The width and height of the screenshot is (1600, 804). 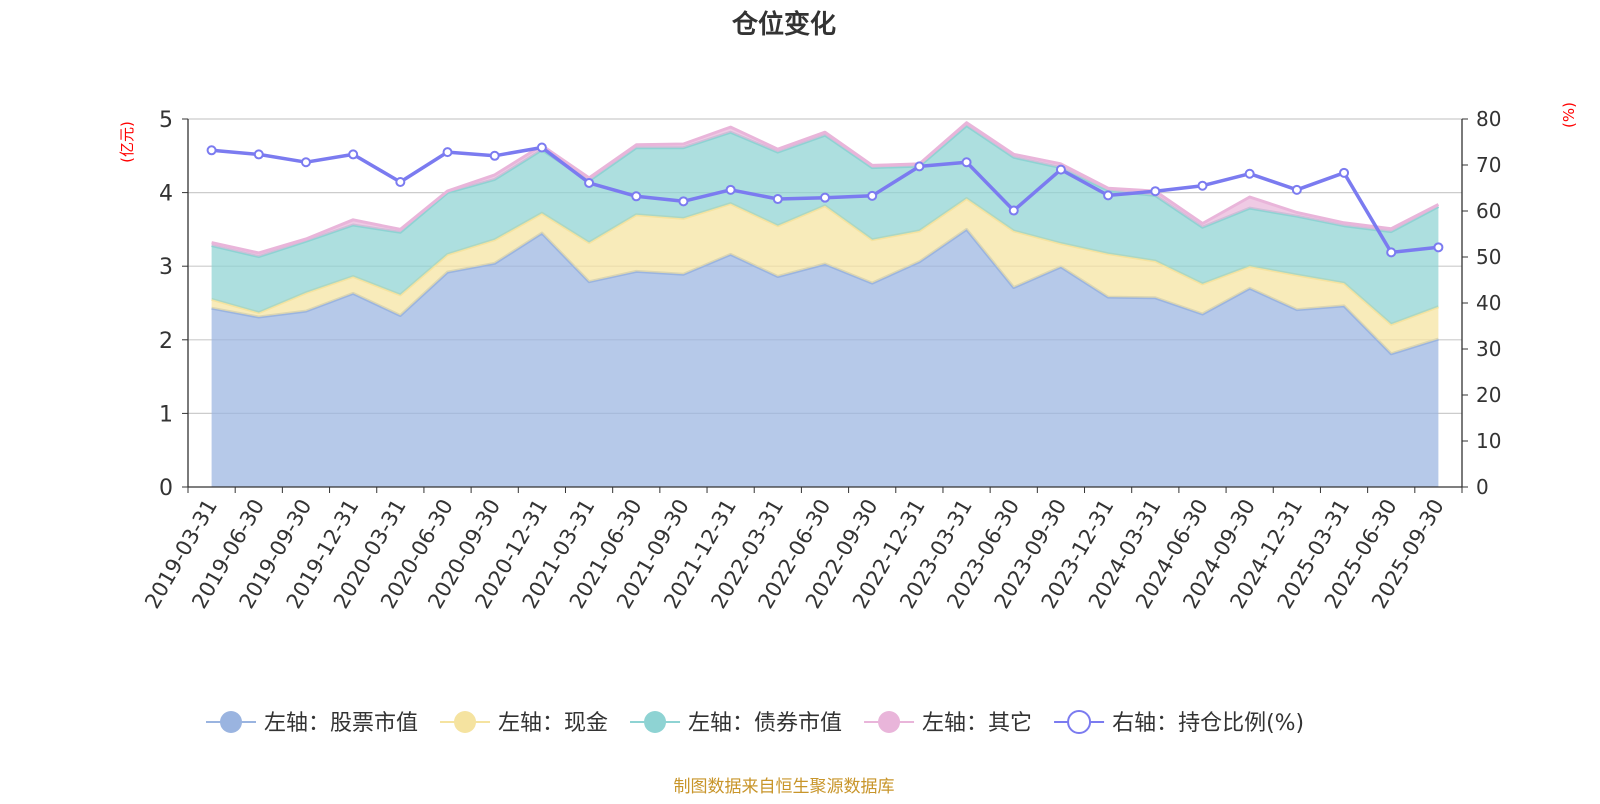 What do you see at coordinates (1482, 487) in the screenshot?
I see `right-tick-label: 0` at bounding box center [1482, 487].